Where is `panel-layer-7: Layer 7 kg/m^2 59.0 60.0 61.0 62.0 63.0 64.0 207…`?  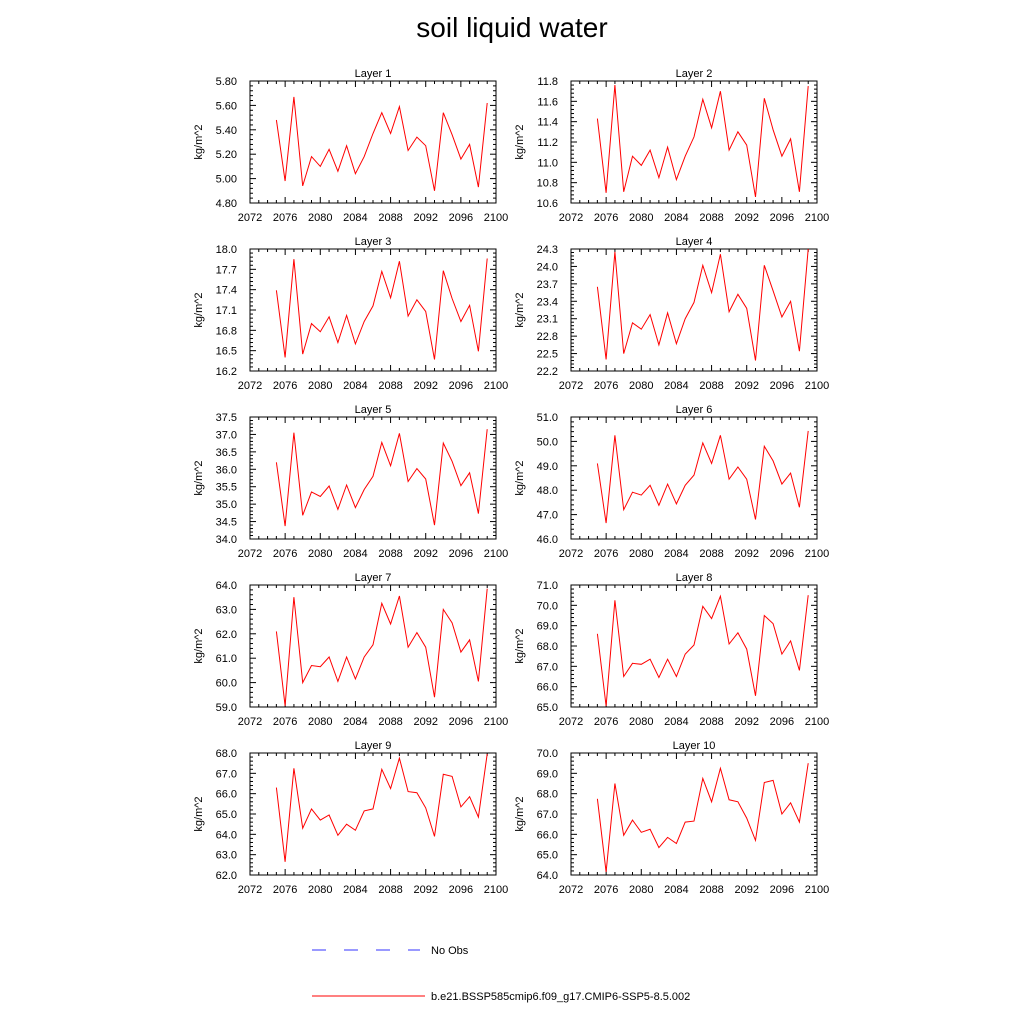 panel-layer-7: Layer 7 kg/m^2 59.0 60.0 61.0 62.0 63.0 64.0 207… is located at coordinates (350, 650).